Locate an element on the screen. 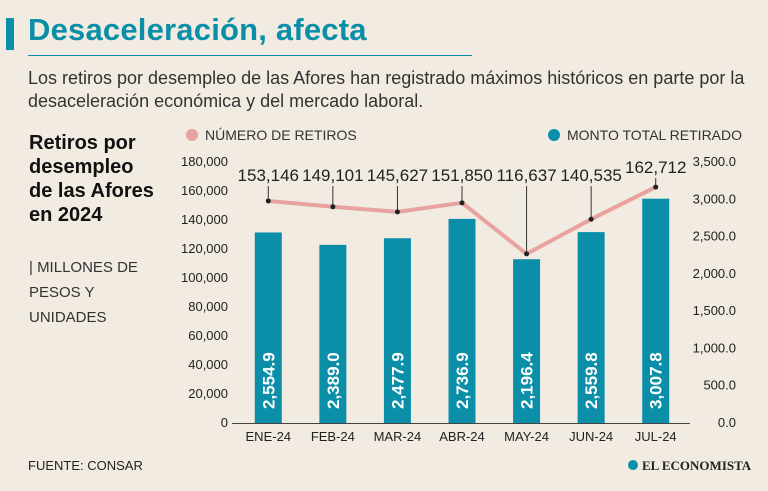 This screenshot has height=491, width=768. source-note: FUENTE: CONSAR is located at coordinates (85, 465).